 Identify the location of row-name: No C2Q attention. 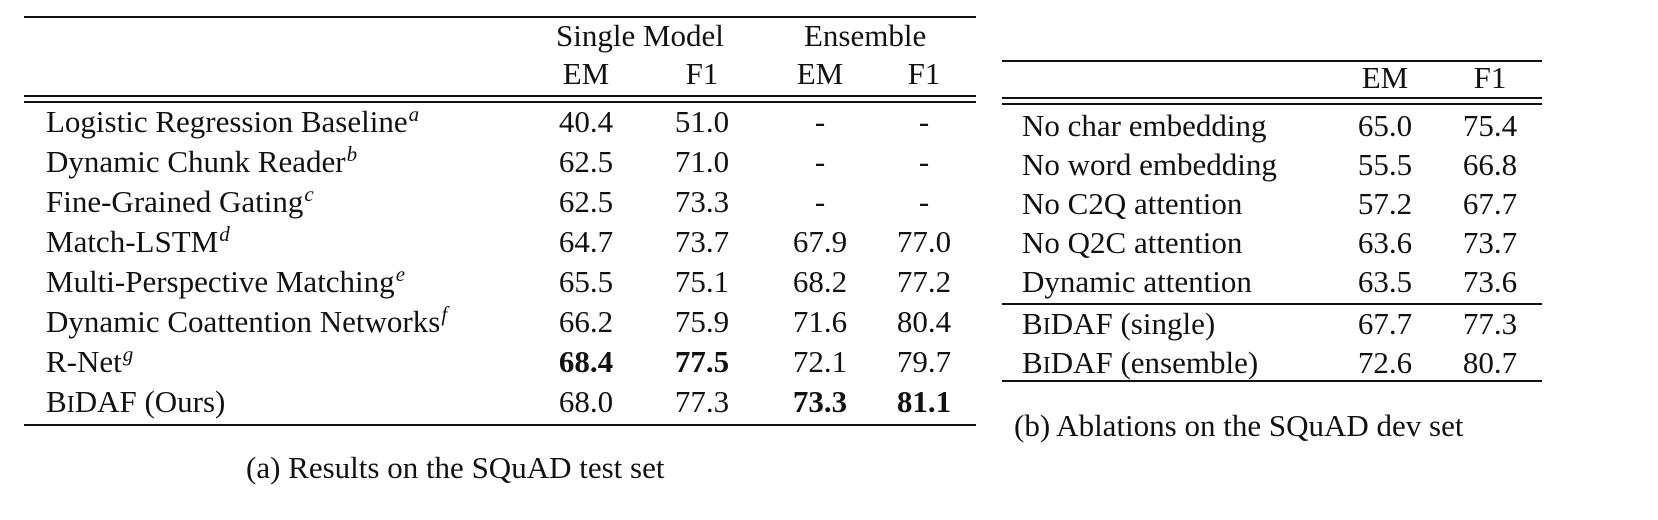
(1132, 203).